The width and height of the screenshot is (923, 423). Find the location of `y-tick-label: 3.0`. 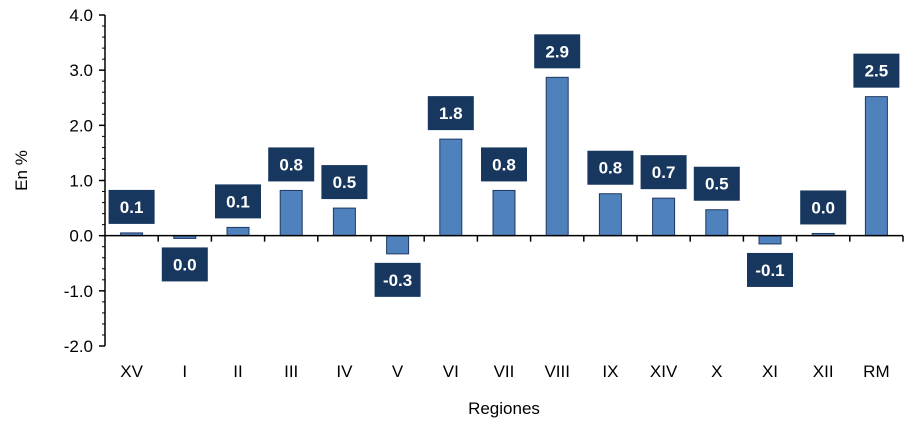

y-tick-label: 3.0 is located at coordinates (81, 70).